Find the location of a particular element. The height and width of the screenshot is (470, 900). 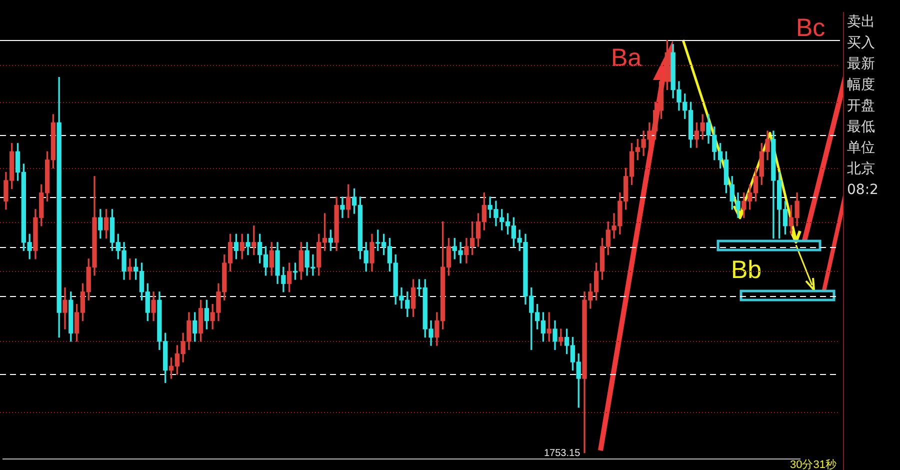

annotation: Bb is located at coordinates (746, 270).